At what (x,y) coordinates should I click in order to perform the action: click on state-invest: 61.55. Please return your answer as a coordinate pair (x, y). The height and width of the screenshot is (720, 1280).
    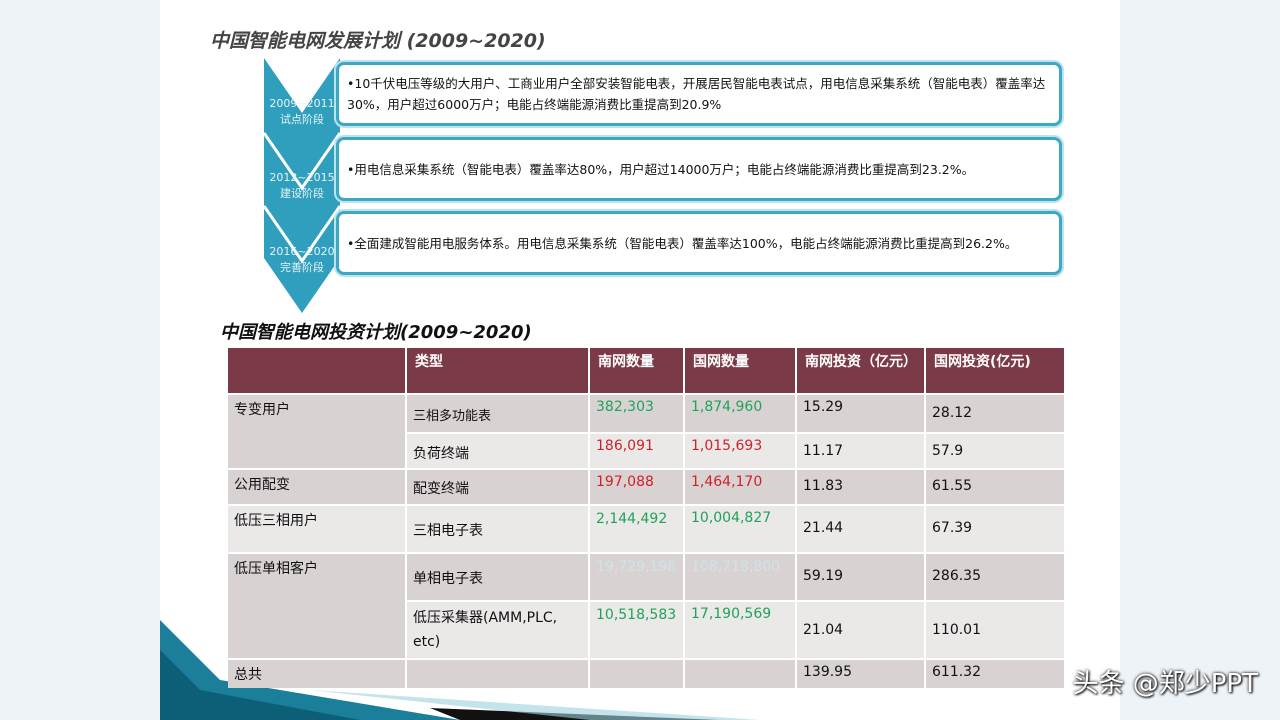
    Looking at the image, I should click on (952, 486).